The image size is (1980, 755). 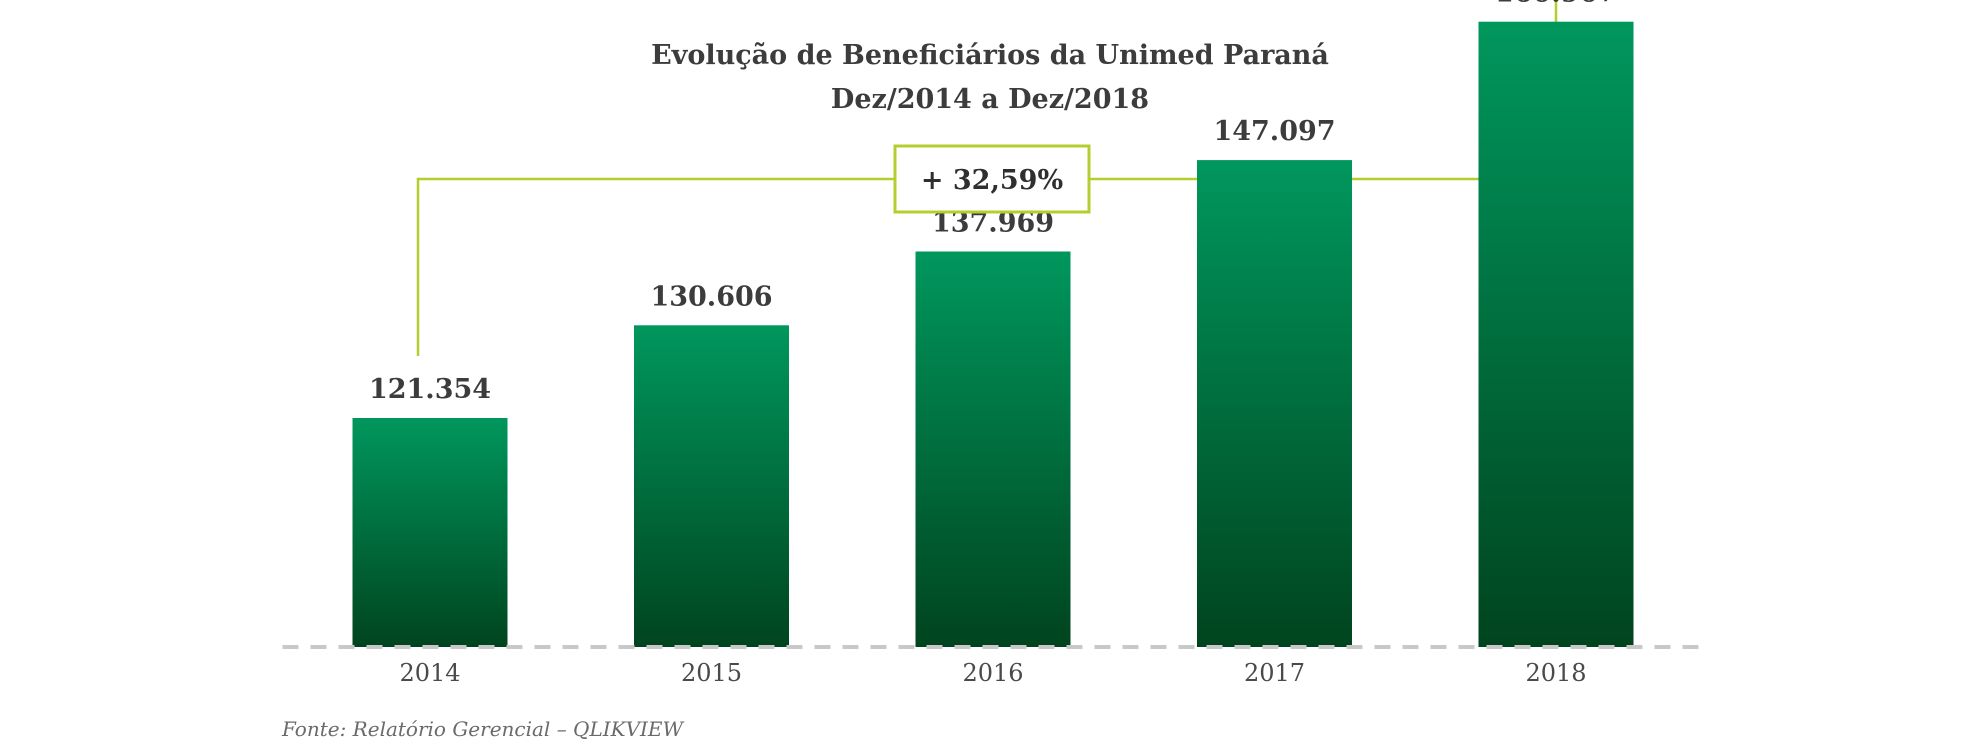 I want to click on x-tick-2018: 2018, so click(x=1555, y=673).